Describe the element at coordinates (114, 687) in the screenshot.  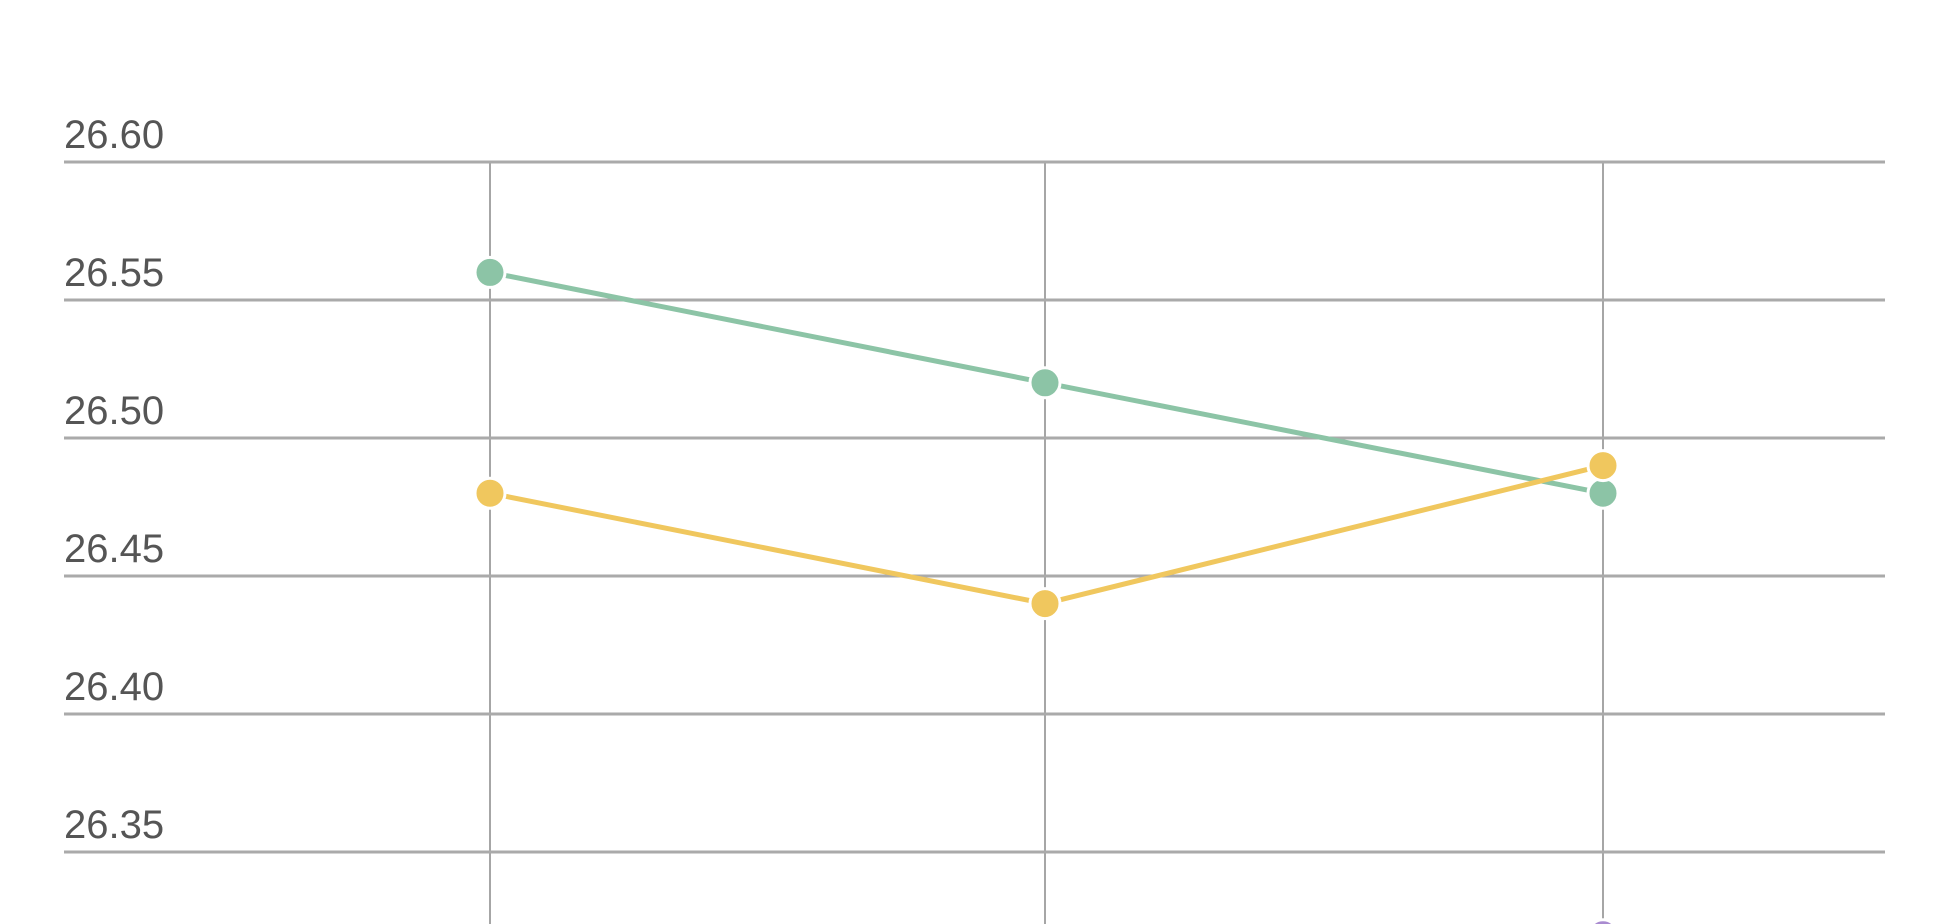
I see `y-tick-label: 26.40` at that location.